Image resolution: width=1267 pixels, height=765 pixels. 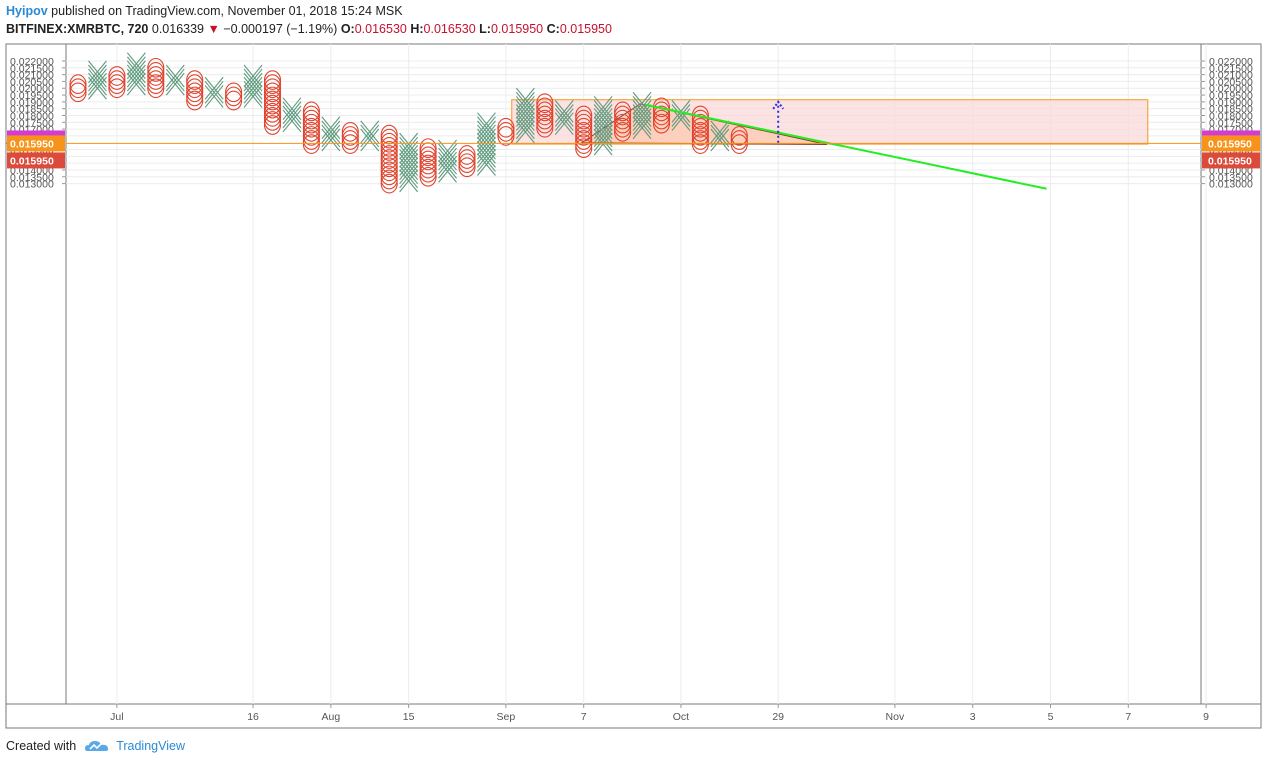 What do you see at coordinates (1231, 96) in the screenshot?
I see `y-tick-label-right: 0.019500` at bounding box center [1231, 96].